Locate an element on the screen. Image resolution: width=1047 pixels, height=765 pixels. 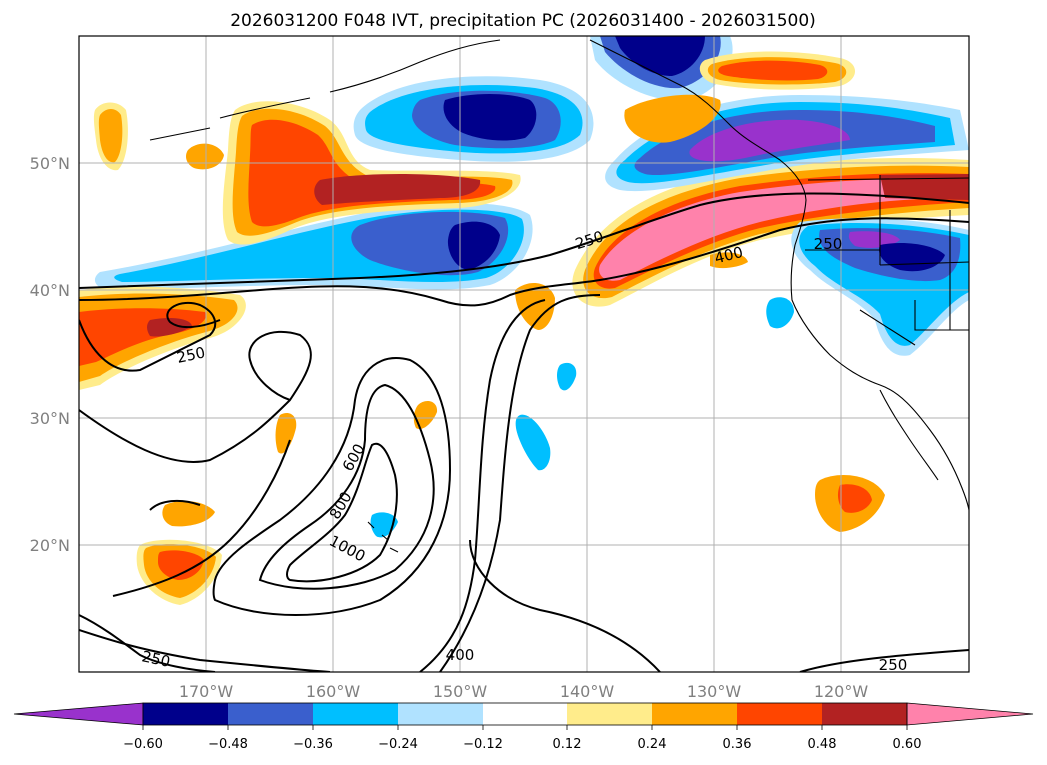
colorbar-tick-label: −0.60 is located at coordinates (143, 744).